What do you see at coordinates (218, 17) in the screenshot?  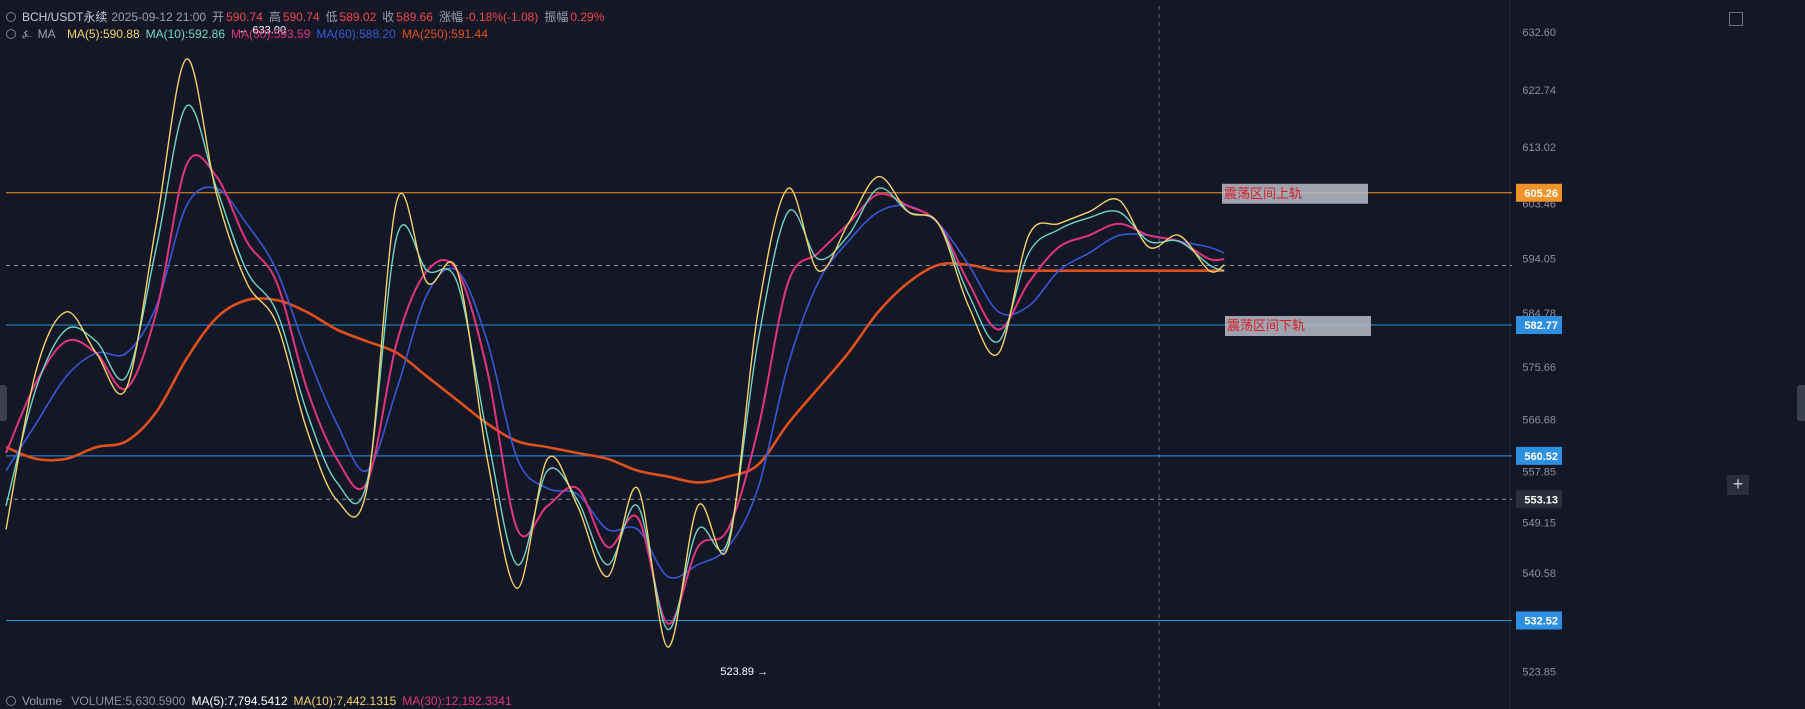 I see `open-label: 开` at bounding box center [218, 17].